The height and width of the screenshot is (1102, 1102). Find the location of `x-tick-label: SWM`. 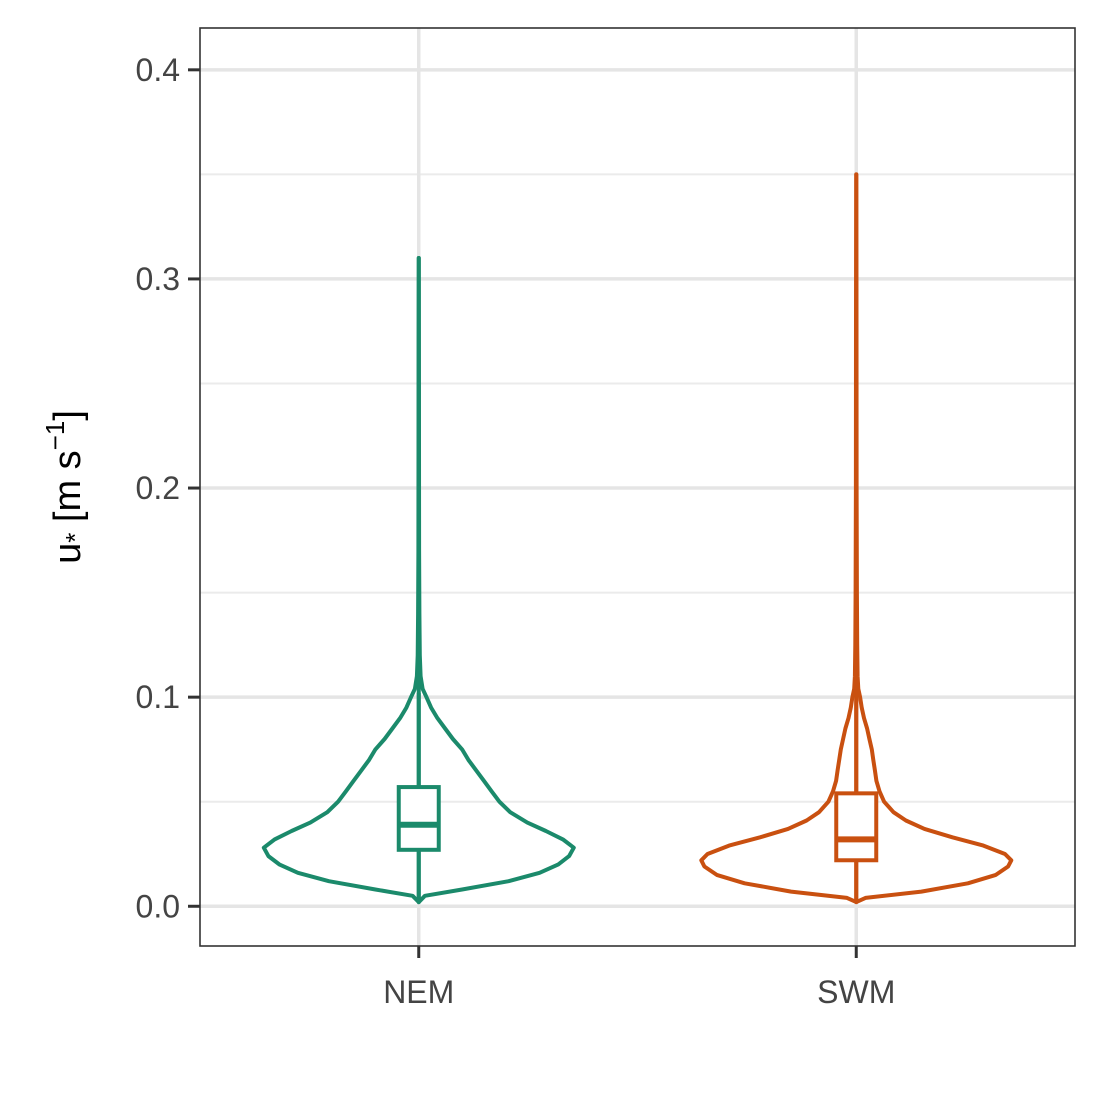

x-tick-label: SWM is located at coordinates (856, 992).